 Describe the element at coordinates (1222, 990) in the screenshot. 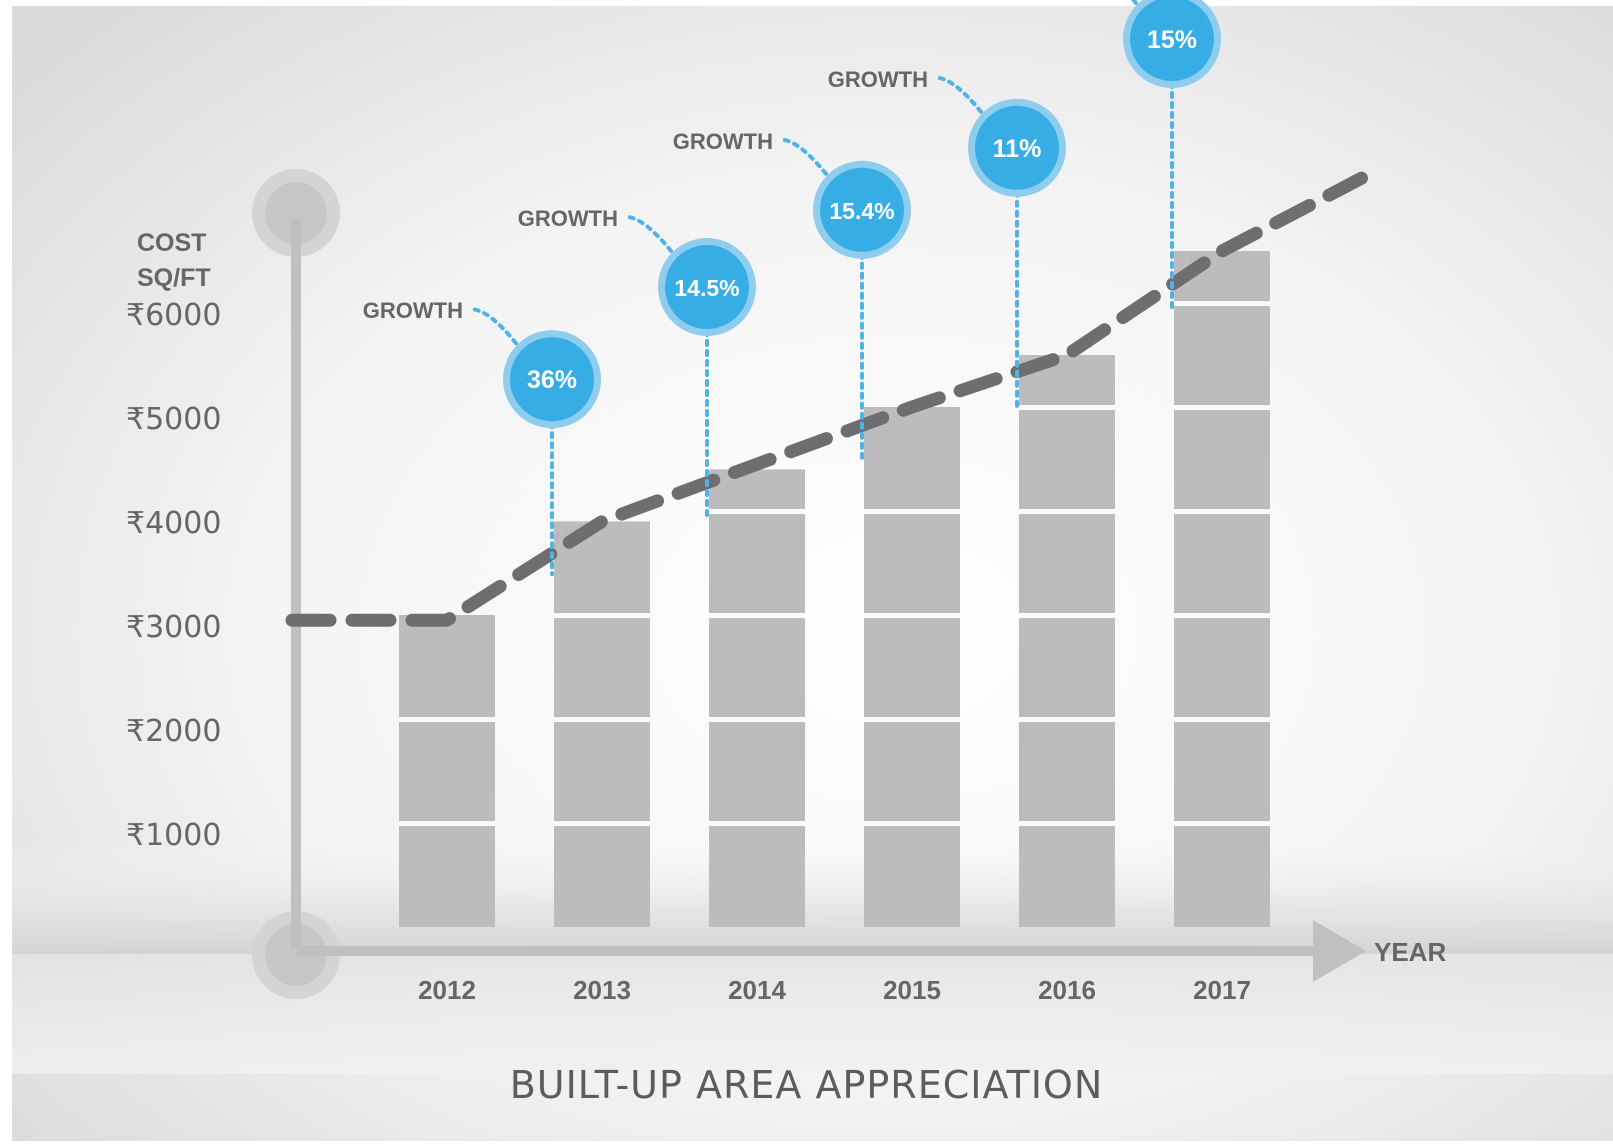

I see `x-tick-label: 2017` at that location.